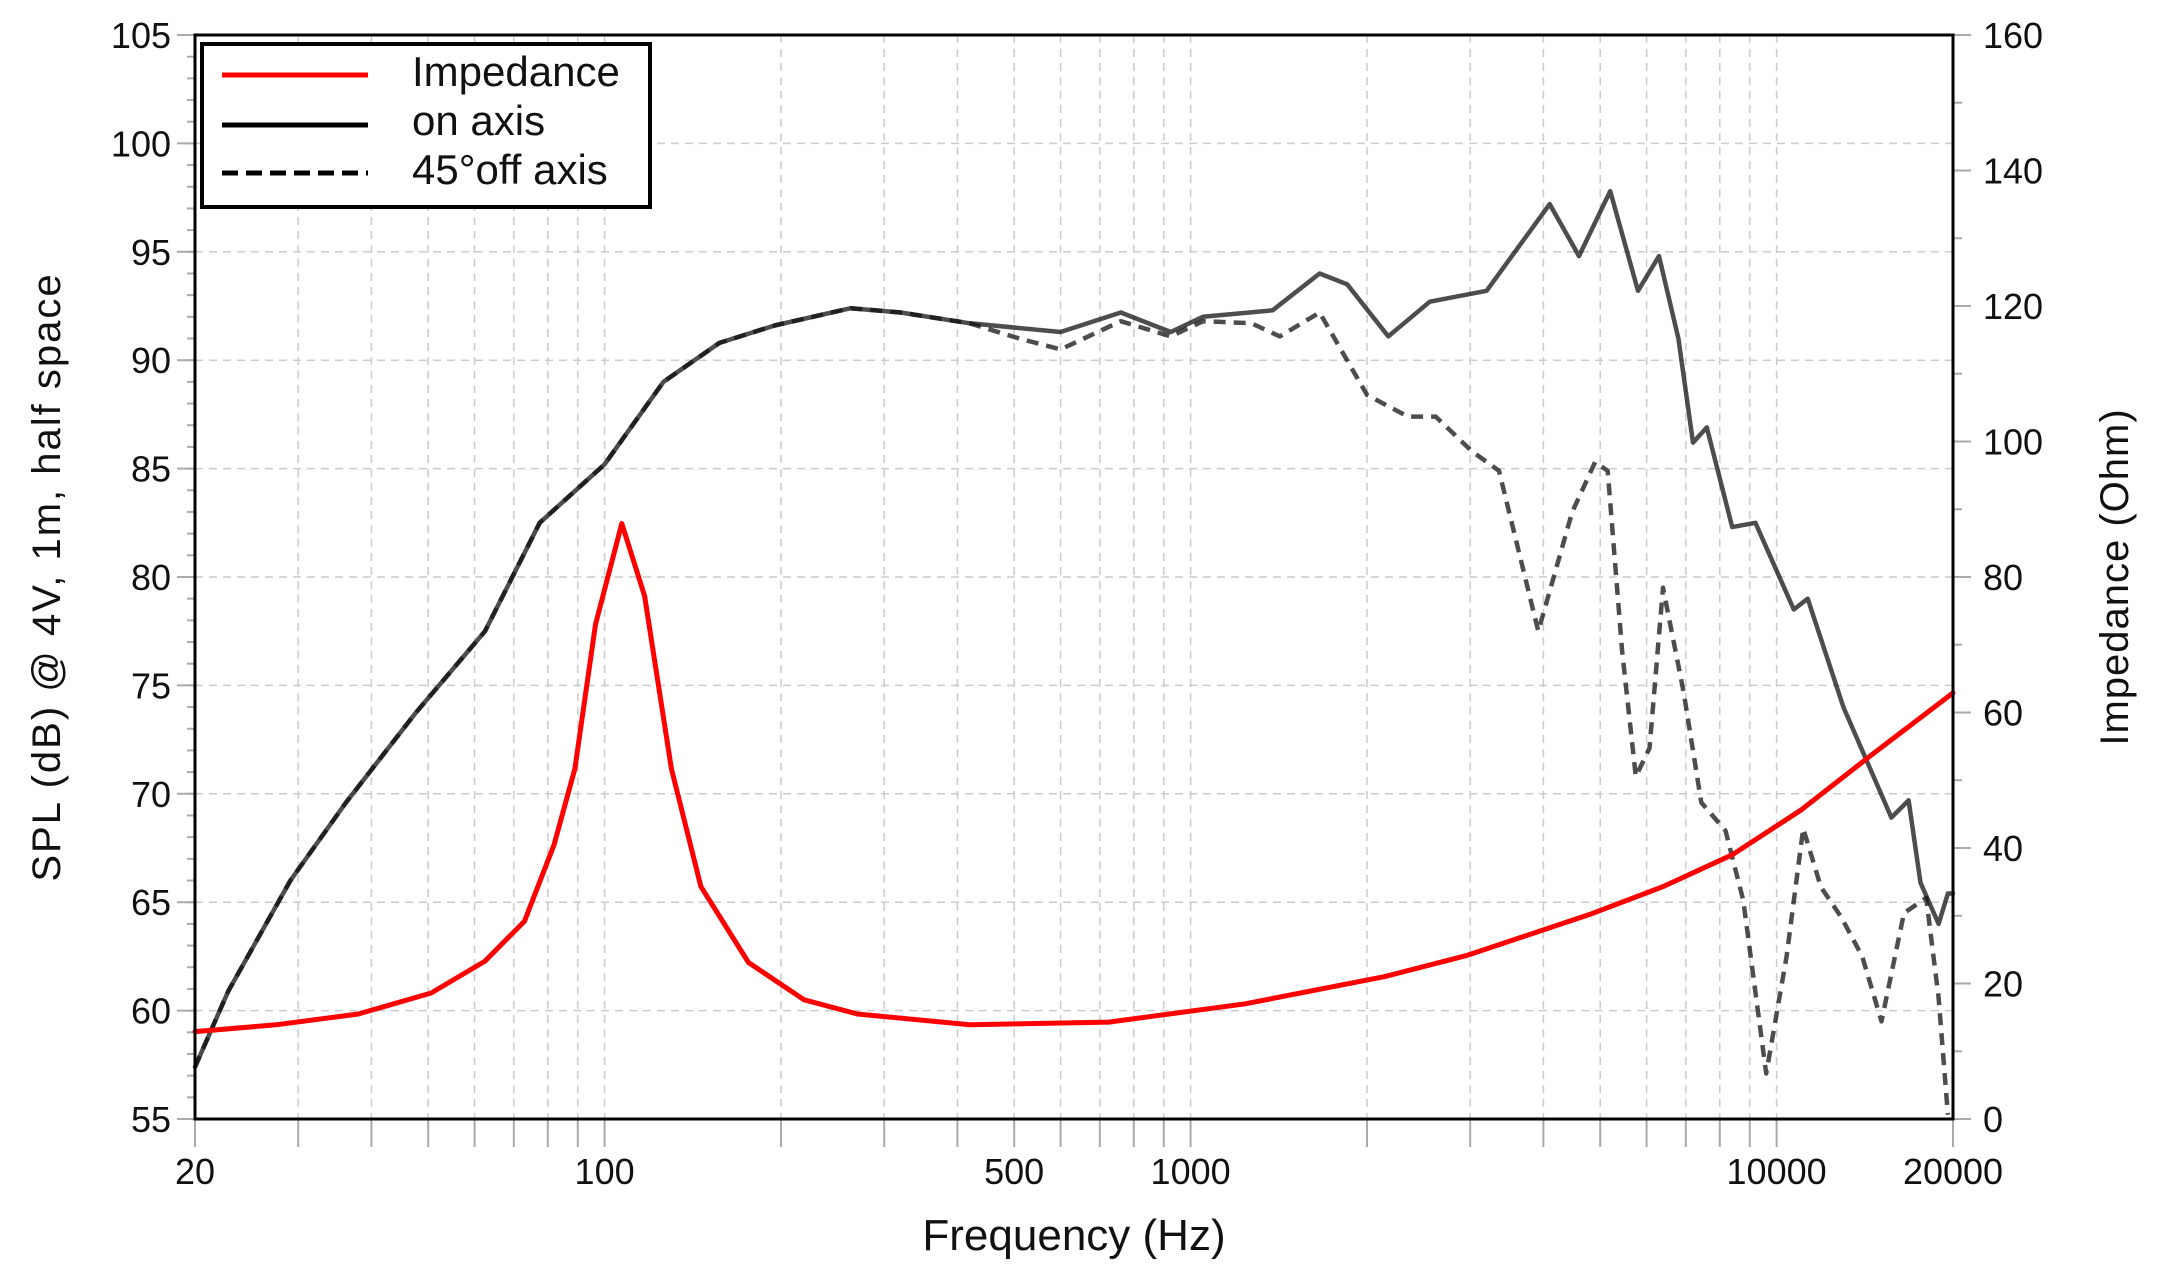  I want to click on x-tick-label: 20000, so click(1953, 1171).